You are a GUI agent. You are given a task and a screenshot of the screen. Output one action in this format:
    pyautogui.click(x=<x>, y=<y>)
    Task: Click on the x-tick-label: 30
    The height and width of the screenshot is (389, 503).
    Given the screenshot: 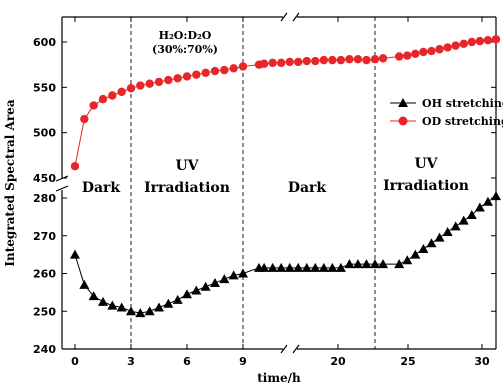 What is the action you would take?
    pyautogui.click(x=482, y=361)
    